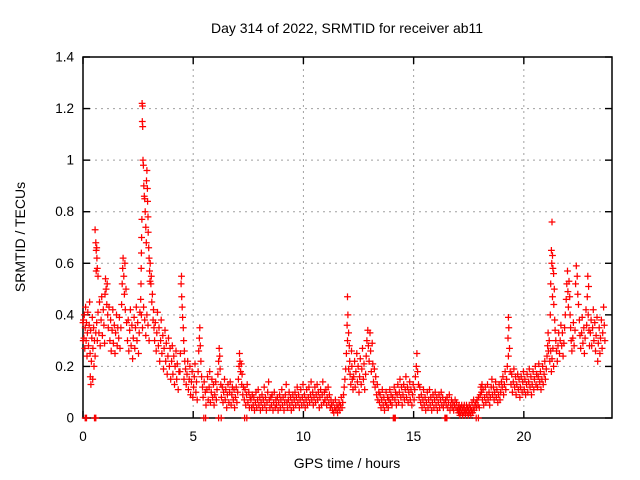 Image resolution: width=640 pixels, height=480 pixels. Describe the element at coordinates (64, 108) in the screenshot. I see `y-tick-label: 1.2` at that location.